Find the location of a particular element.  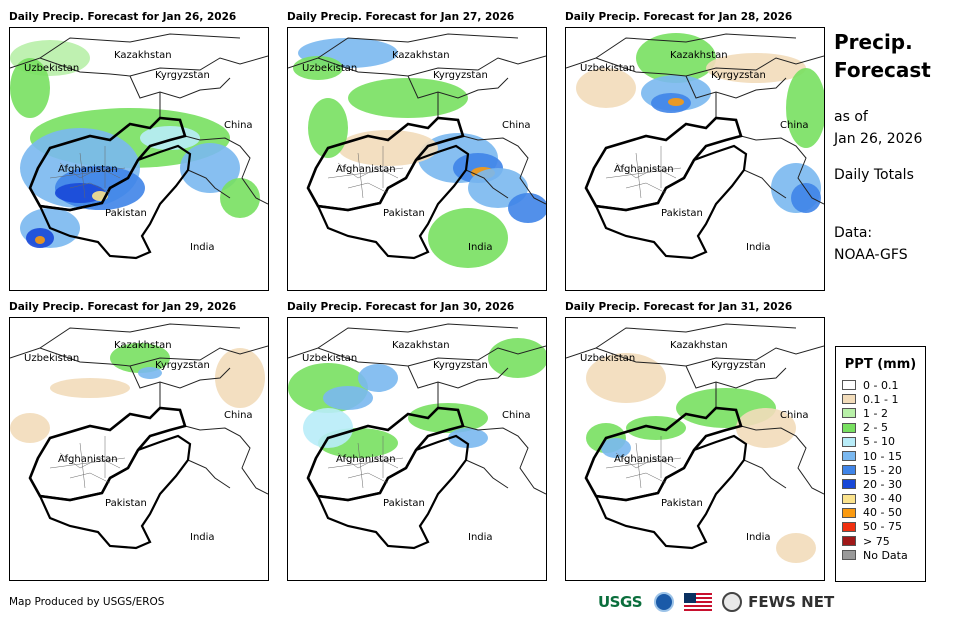

legend-label: 2 - 5 is located at coordinates (875, 428).